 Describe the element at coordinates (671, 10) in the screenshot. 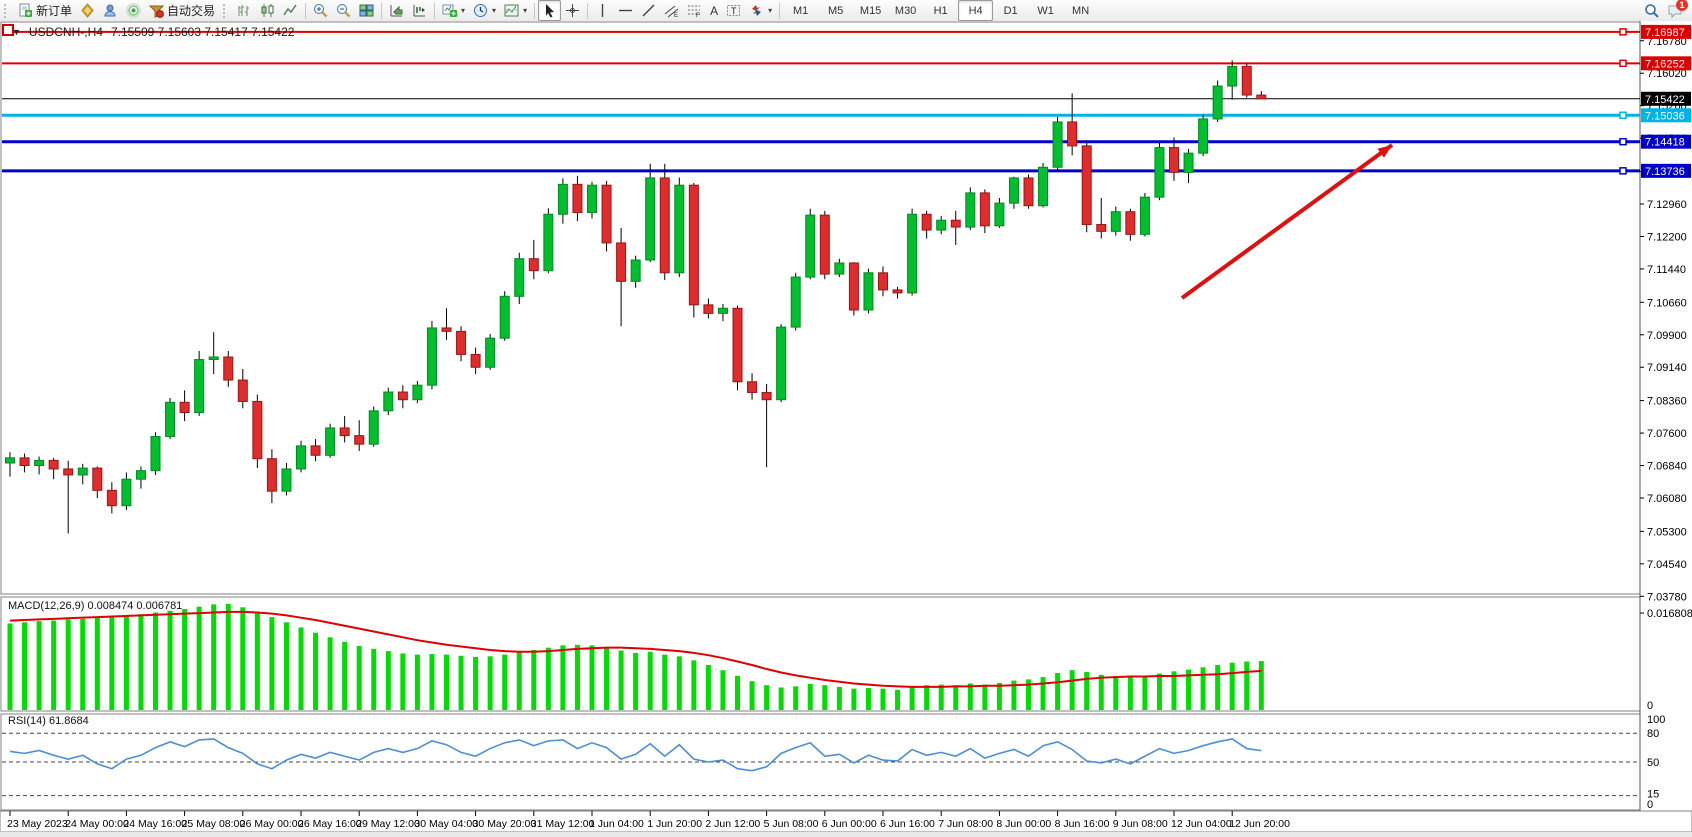

I see `channel-button: E` at that location.